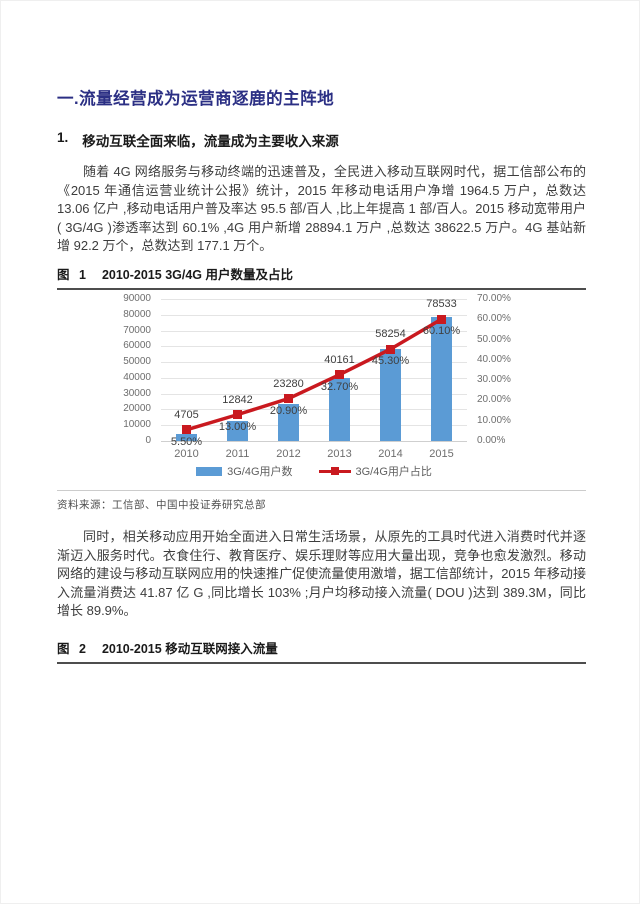  I want to click on figure-2-caption: 图 2 2010-2015 移动互联网接入流量, so click(321, 651).